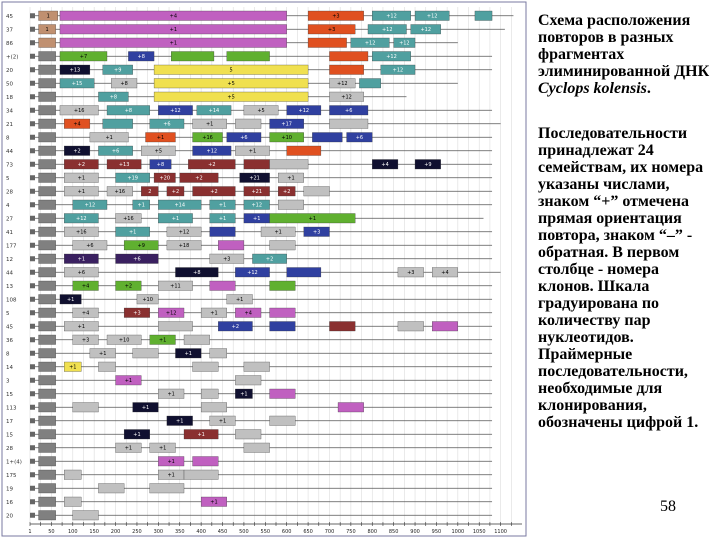 This screenshot has width=720, height=540. I want to click on clone-row: 44 +6 +8 +12 +3 +4, so click(253, 272).